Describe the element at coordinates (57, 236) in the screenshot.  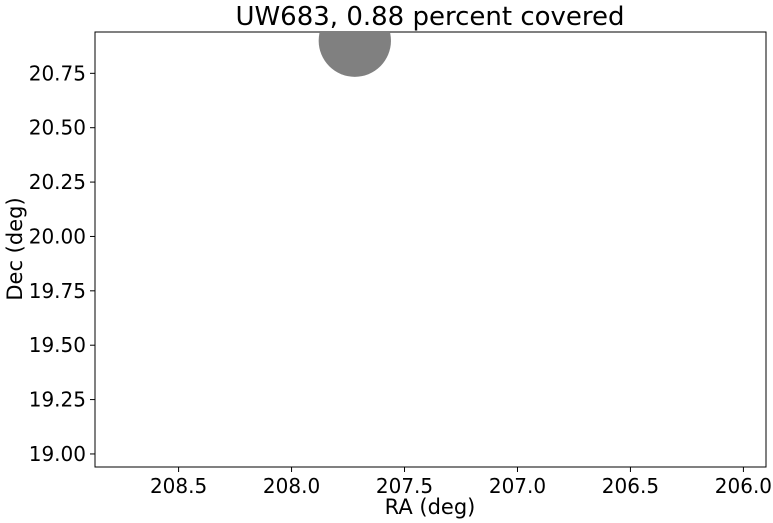
I see `y-tick-label: 20.00` at that location.